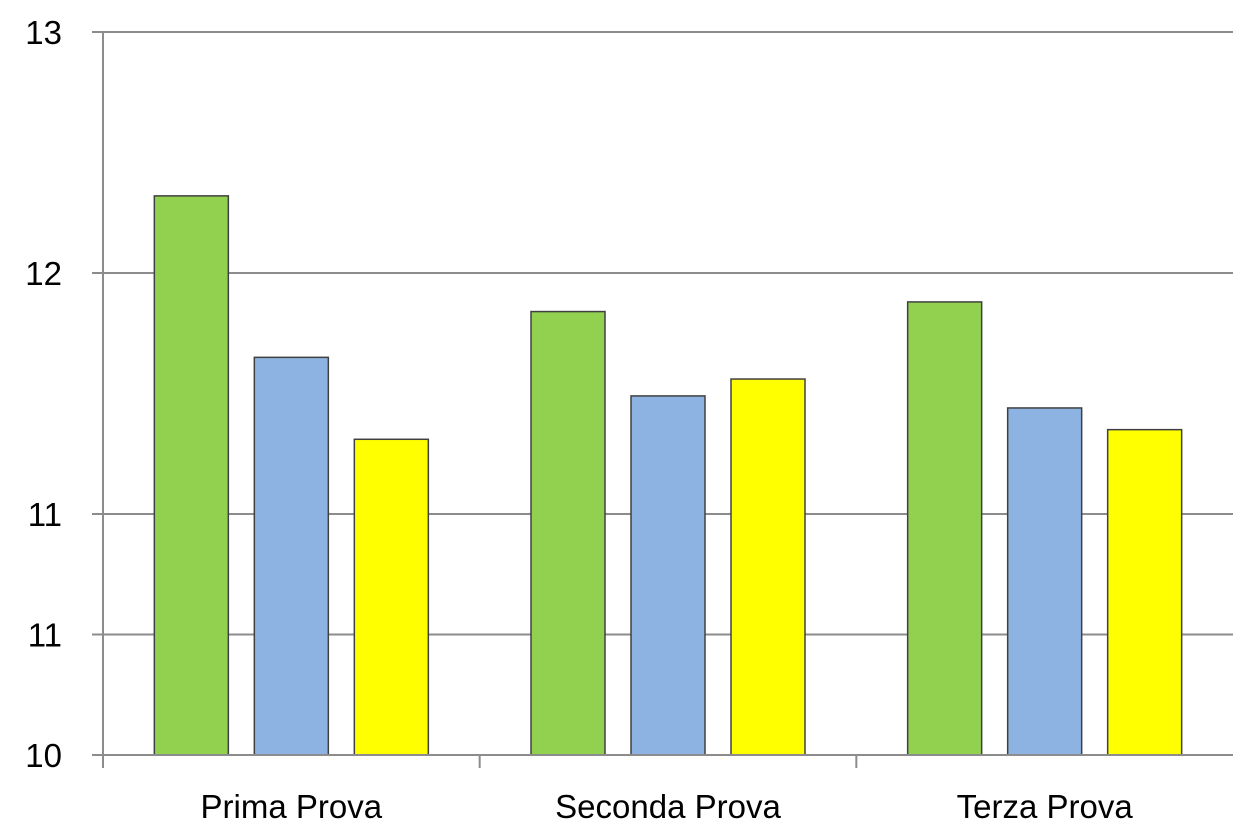 The height and width of the screenshot is (826, 1233). I want to click on y-tick-label: 10, so click(43, 755).